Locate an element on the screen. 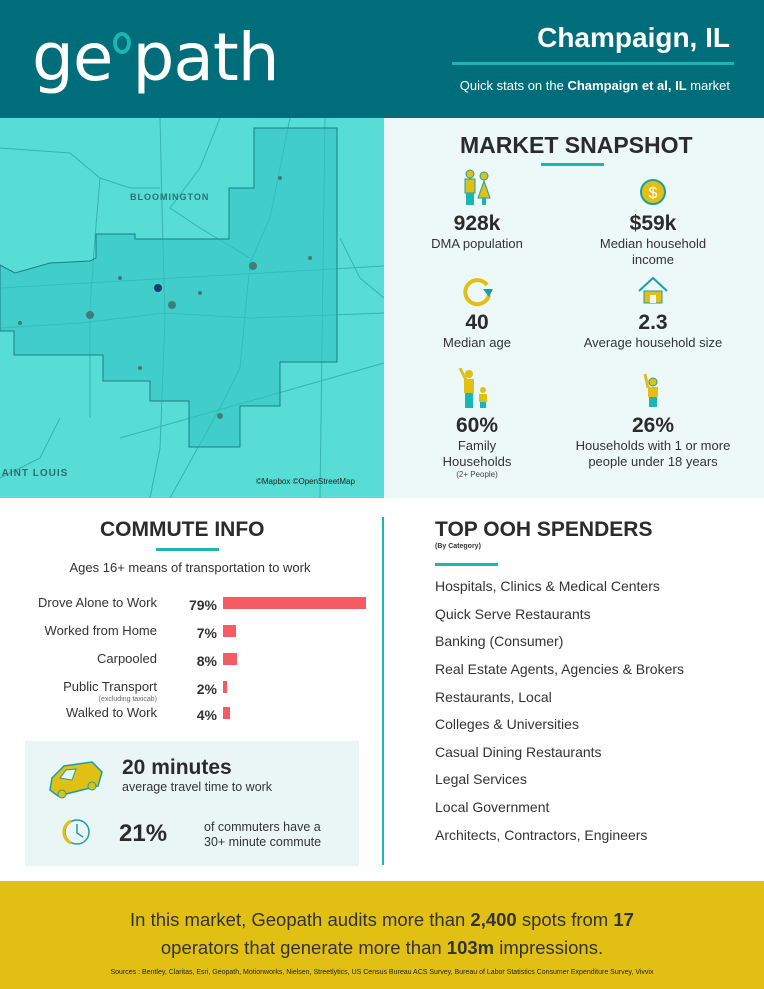 The height and width of the screenshot is (989, 764). footer-banner is located at coordinates (382, 935).